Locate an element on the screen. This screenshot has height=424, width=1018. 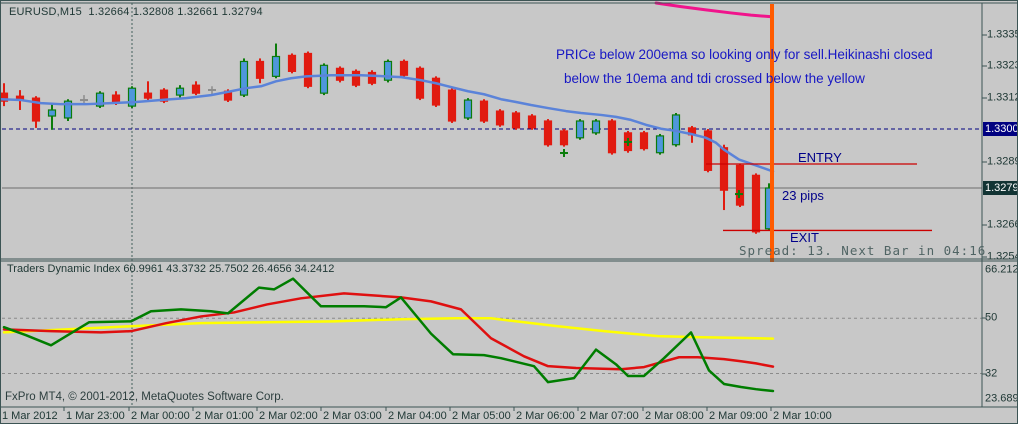
price-scale-label: 1.32545 is located at coordinates (1002, 256).